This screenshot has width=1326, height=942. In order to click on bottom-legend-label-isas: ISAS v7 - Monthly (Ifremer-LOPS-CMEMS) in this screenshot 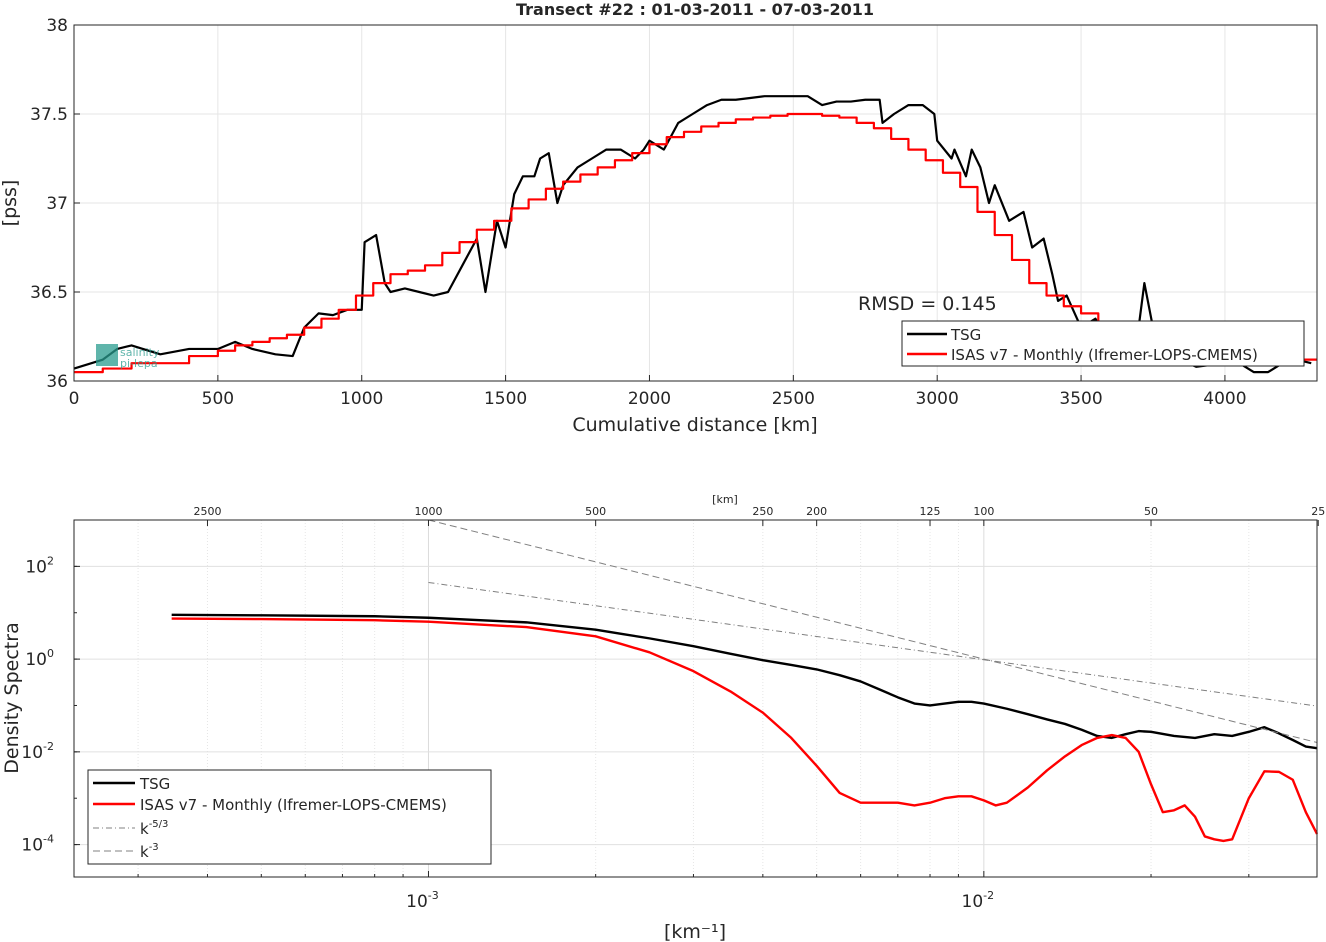, I will do `click(293, 805)`.